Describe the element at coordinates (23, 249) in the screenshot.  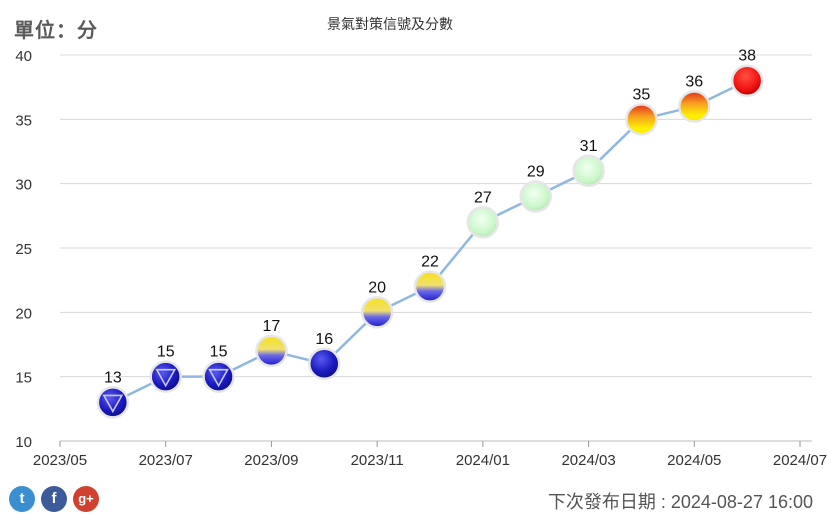
I see `y-tick-label: 25` at that location.